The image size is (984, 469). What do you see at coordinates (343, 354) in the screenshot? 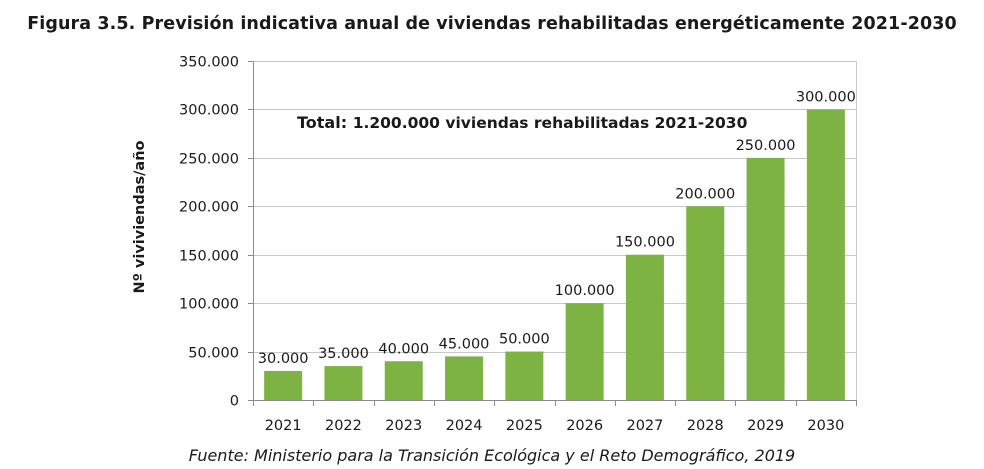
I see `data-label-2022: 35.000` at bounding box center [343, 354].